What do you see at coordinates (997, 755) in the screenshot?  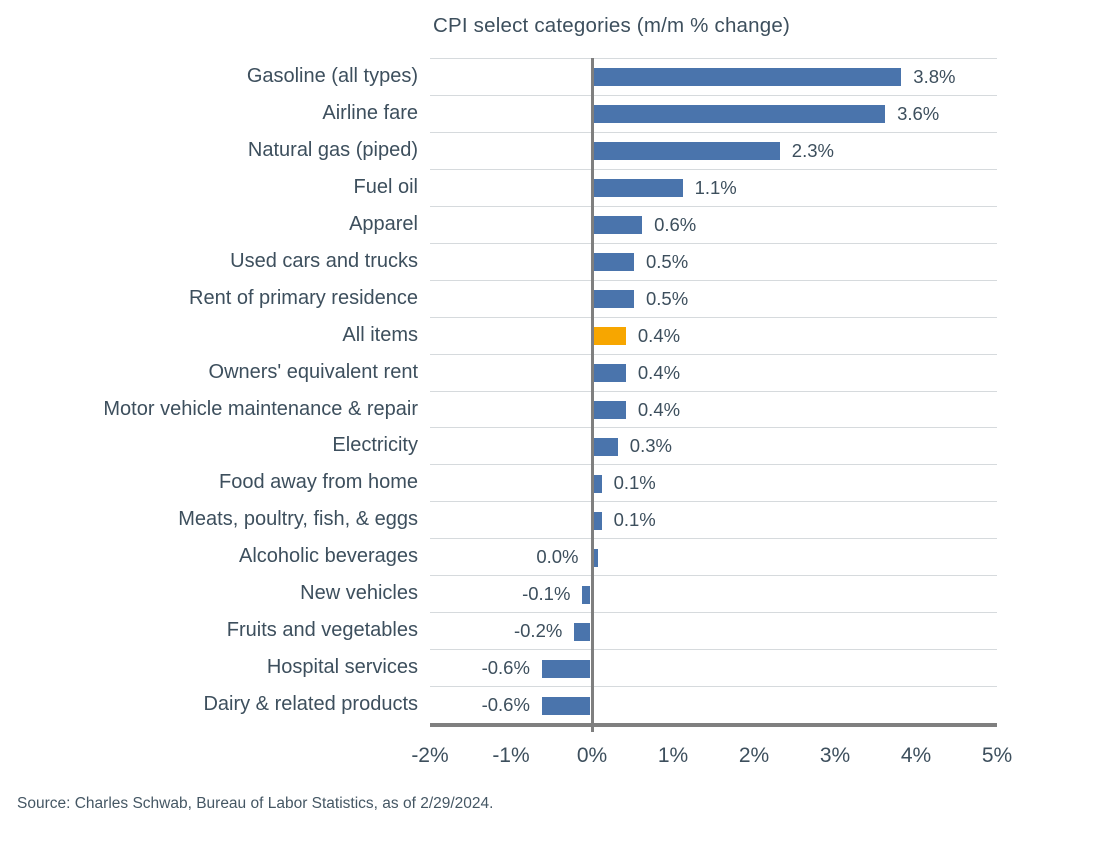 I see `x-tick-label: 5%` at bounding box center [997, 755].